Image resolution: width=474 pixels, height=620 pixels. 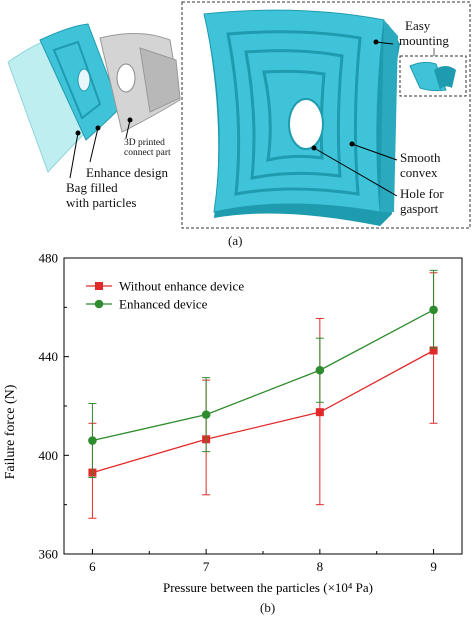 I want to click on label-hole-line1: Hole for, so click(x=422, y=193).